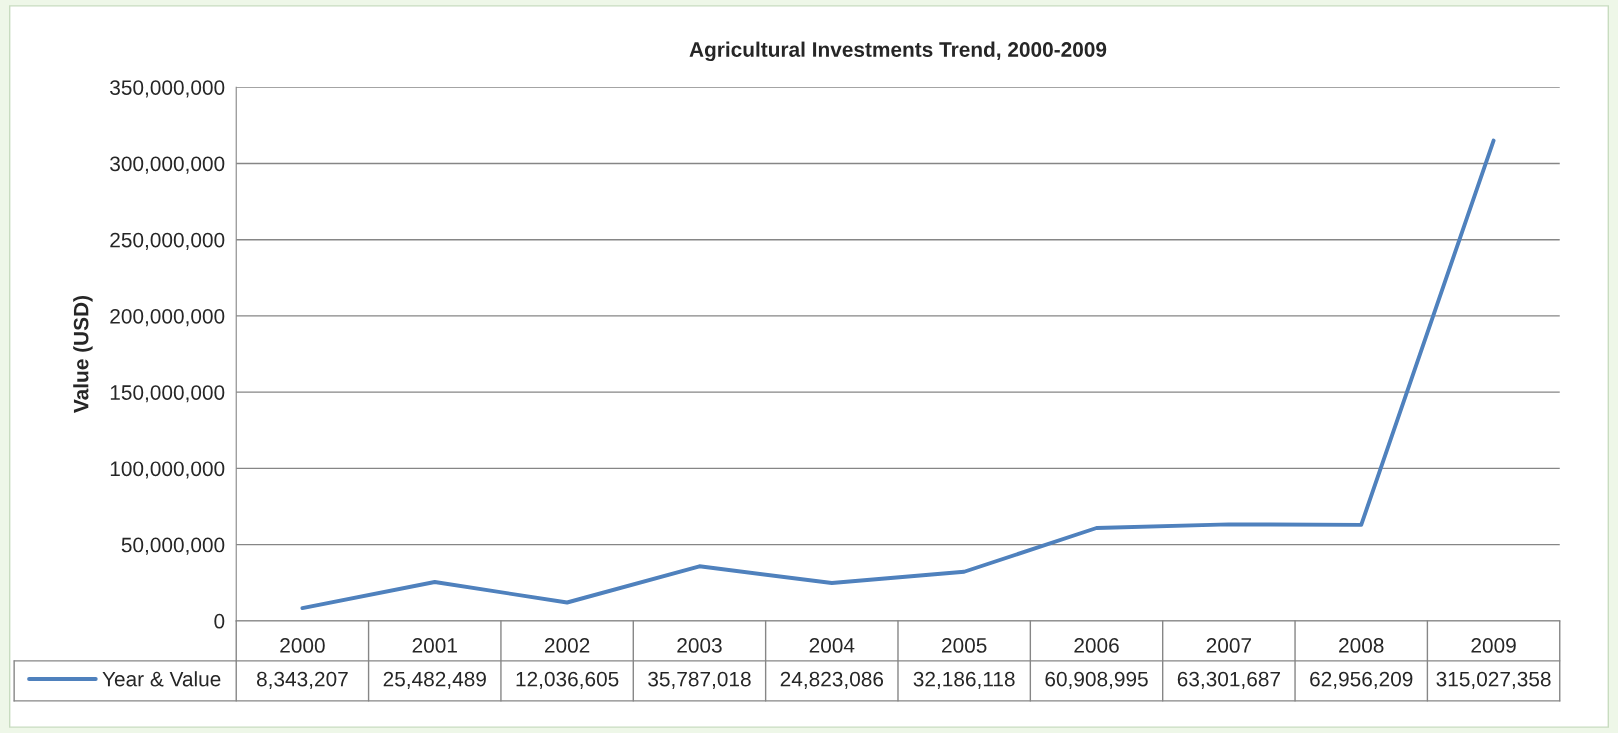 This screenshot has width=1618, height=733. What do you see at coordinates (1361, 680) in the screenshot?
I see `data-label: 62,956,209` at bounding box center [1361, 680].